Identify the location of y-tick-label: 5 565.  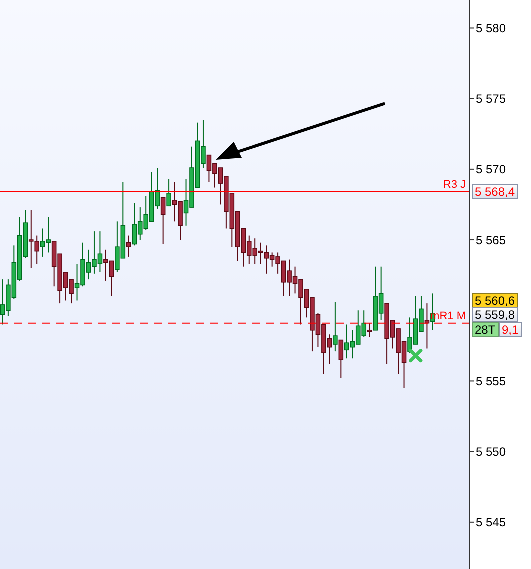
(491, 240).